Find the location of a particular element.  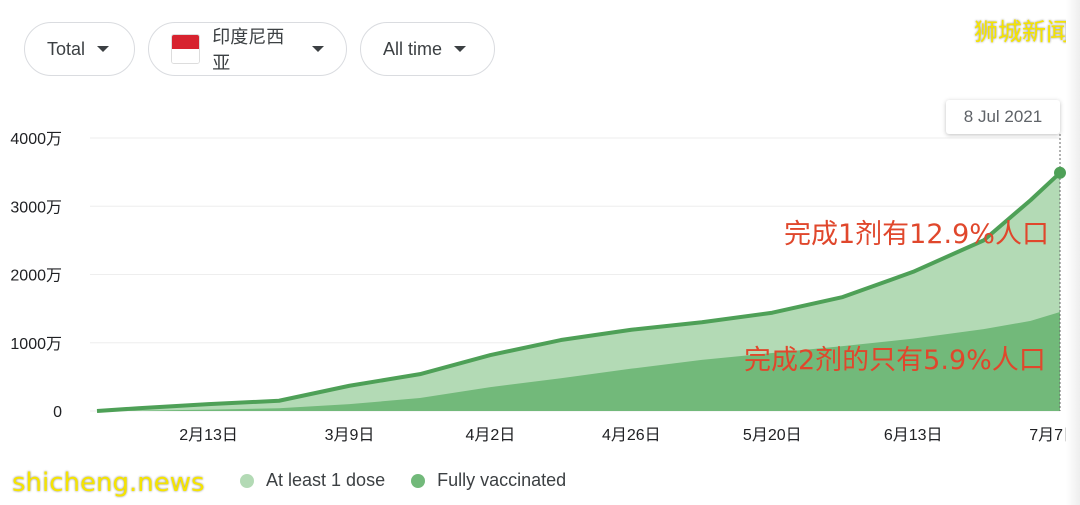

y-tick-label: 3000万 is located at coordinates (36, 207).